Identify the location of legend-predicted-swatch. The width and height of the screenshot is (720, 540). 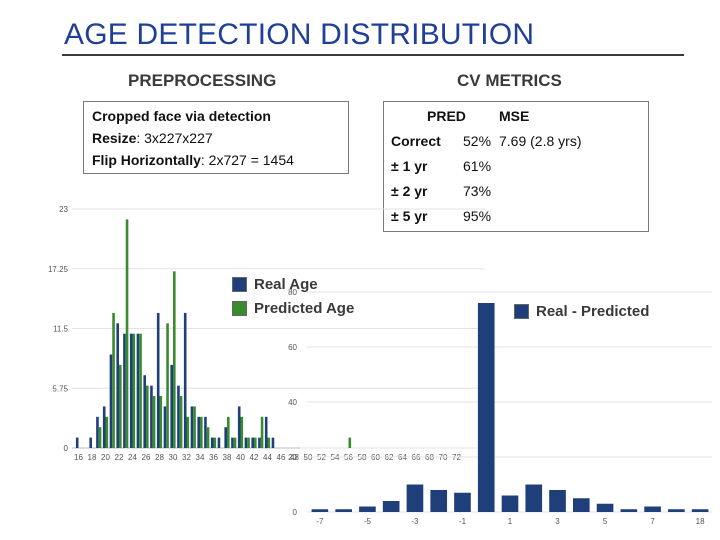
(239, 308).